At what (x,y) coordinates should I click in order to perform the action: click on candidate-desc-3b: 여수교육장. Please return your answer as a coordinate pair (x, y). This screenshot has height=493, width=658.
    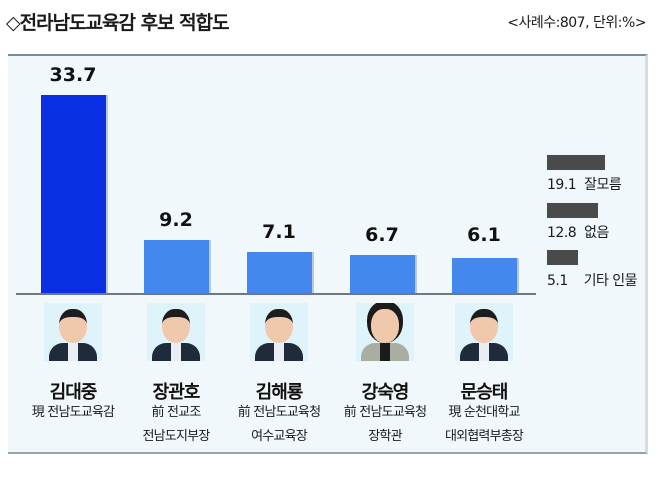
    Looking at the image, I should click on (279, 436).